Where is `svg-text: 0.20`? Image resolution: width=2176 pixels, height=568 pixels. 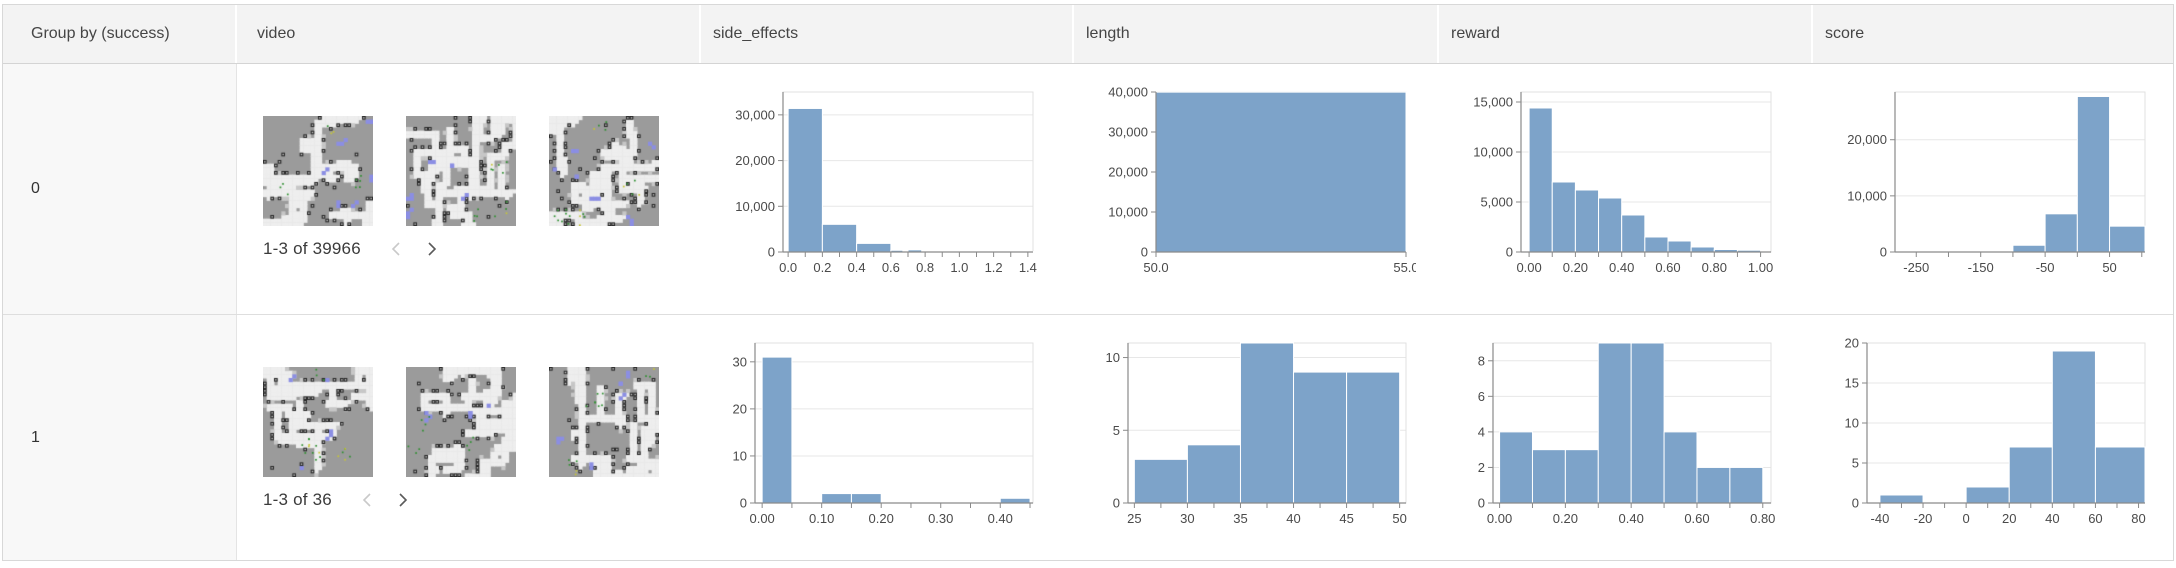
svg-text: 0.20 is located at coordinates (1575, 267).